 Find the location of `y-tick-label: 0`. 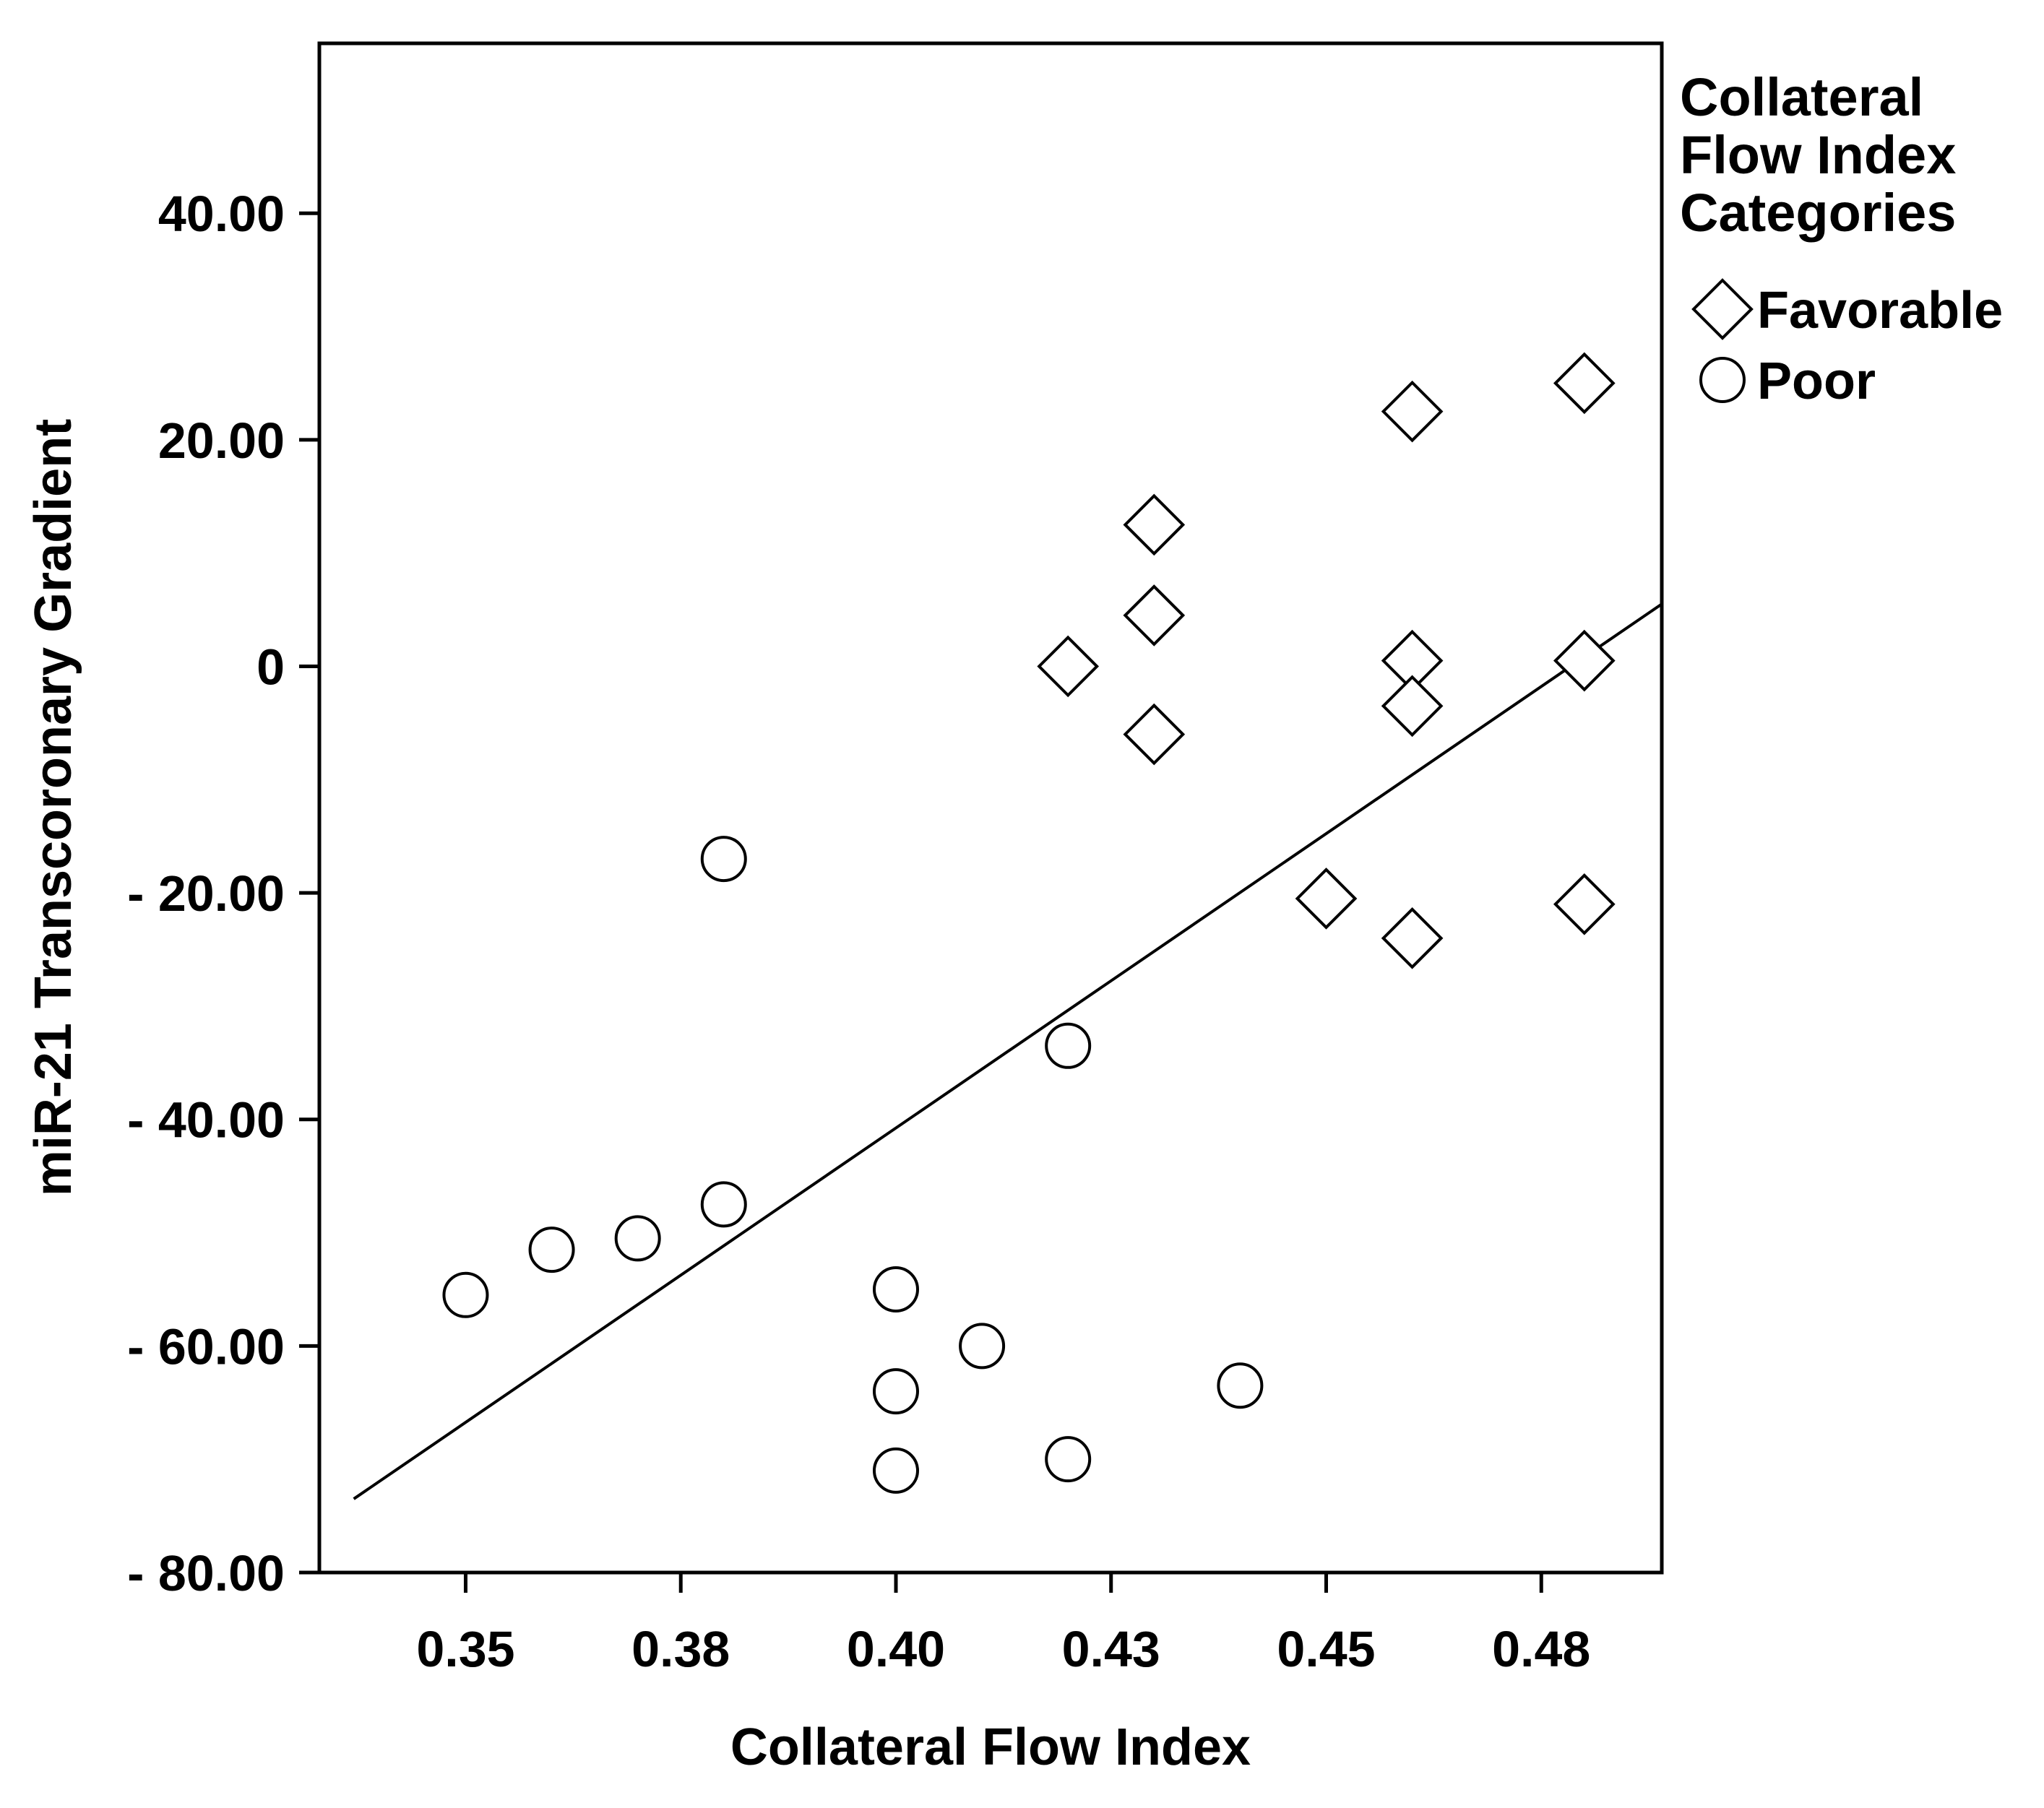

y-tick-label: 0 is located at coordinates (270, 667).